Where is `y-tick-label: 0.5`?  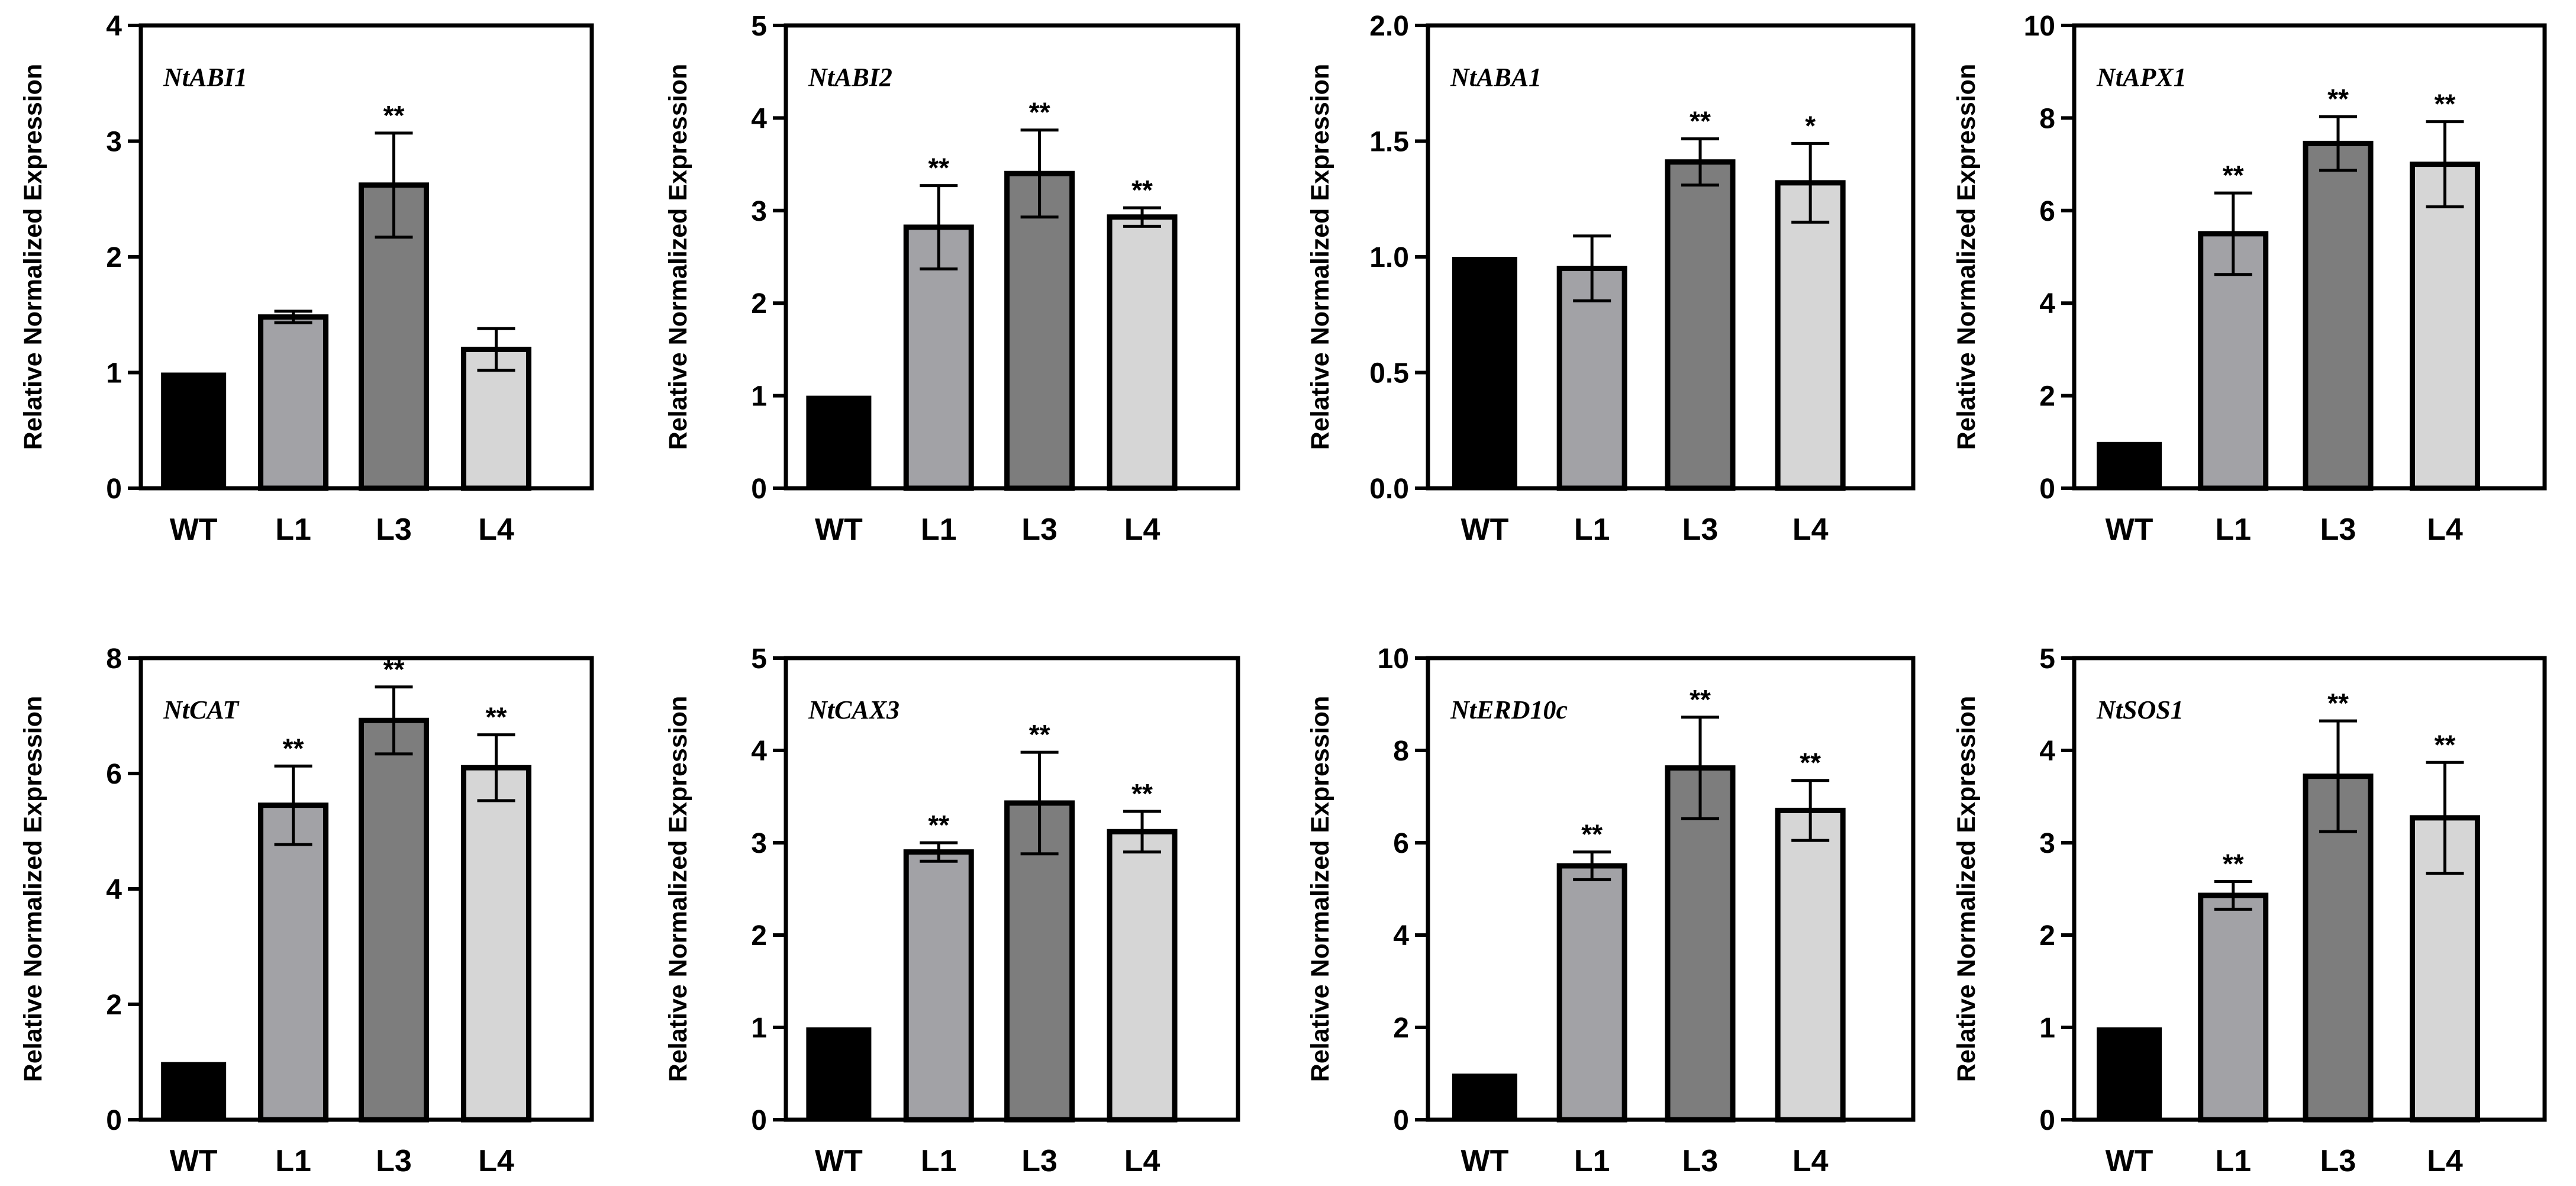
y-tick-label: 0.5 is located at coordinates (1389, 373).